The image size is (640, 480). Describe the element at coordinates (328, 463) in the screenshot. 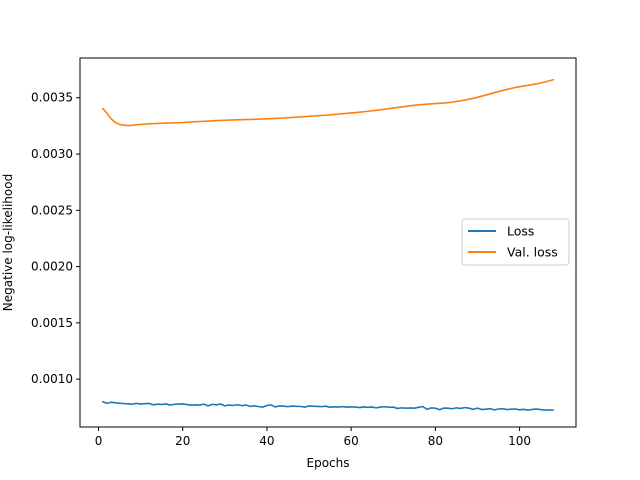

I see `x-axis-title: Epochs` at that location.